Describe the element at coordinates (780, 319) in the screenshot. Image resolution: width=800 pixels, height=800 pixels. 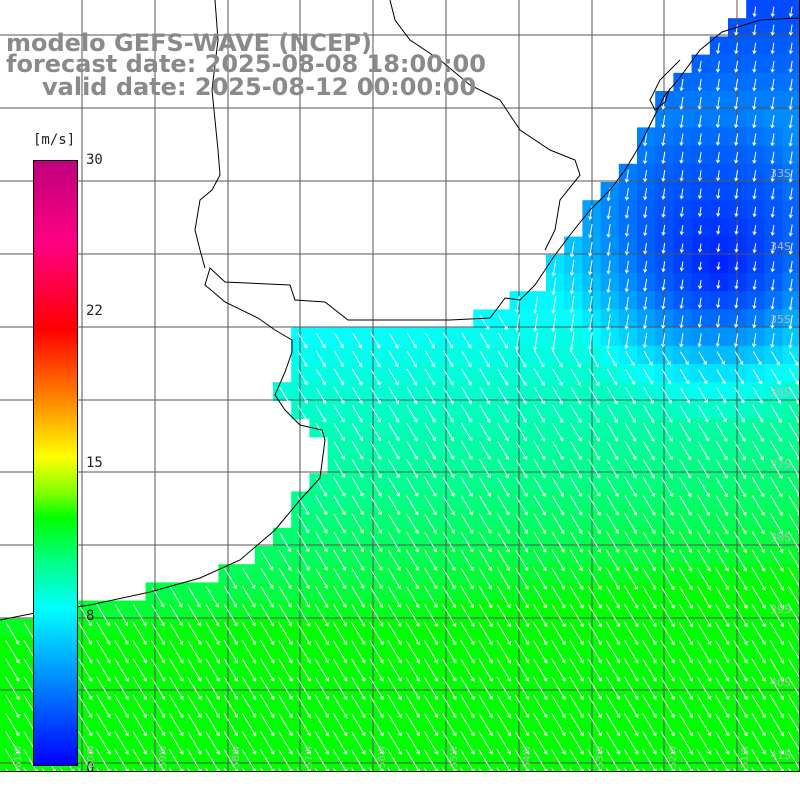
I see `lat-label-35s: 35S` at that location.